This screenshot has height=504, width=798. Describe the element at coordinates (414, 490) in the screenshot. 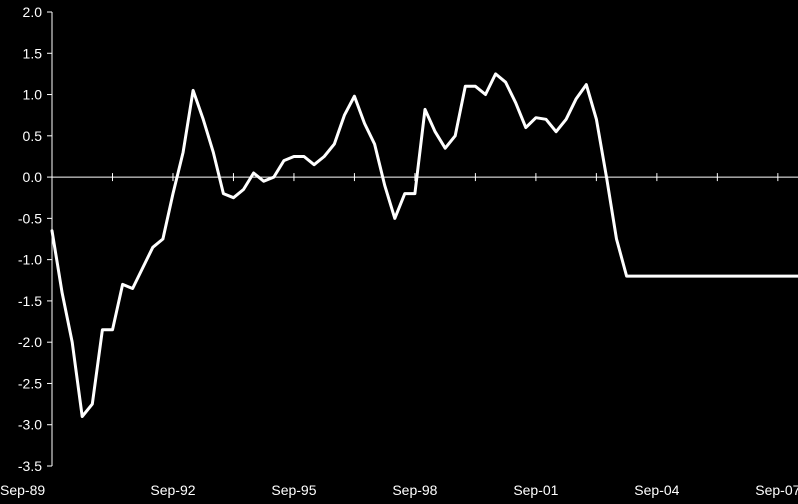

I see `x-tick-label: Sep-98` at that location.